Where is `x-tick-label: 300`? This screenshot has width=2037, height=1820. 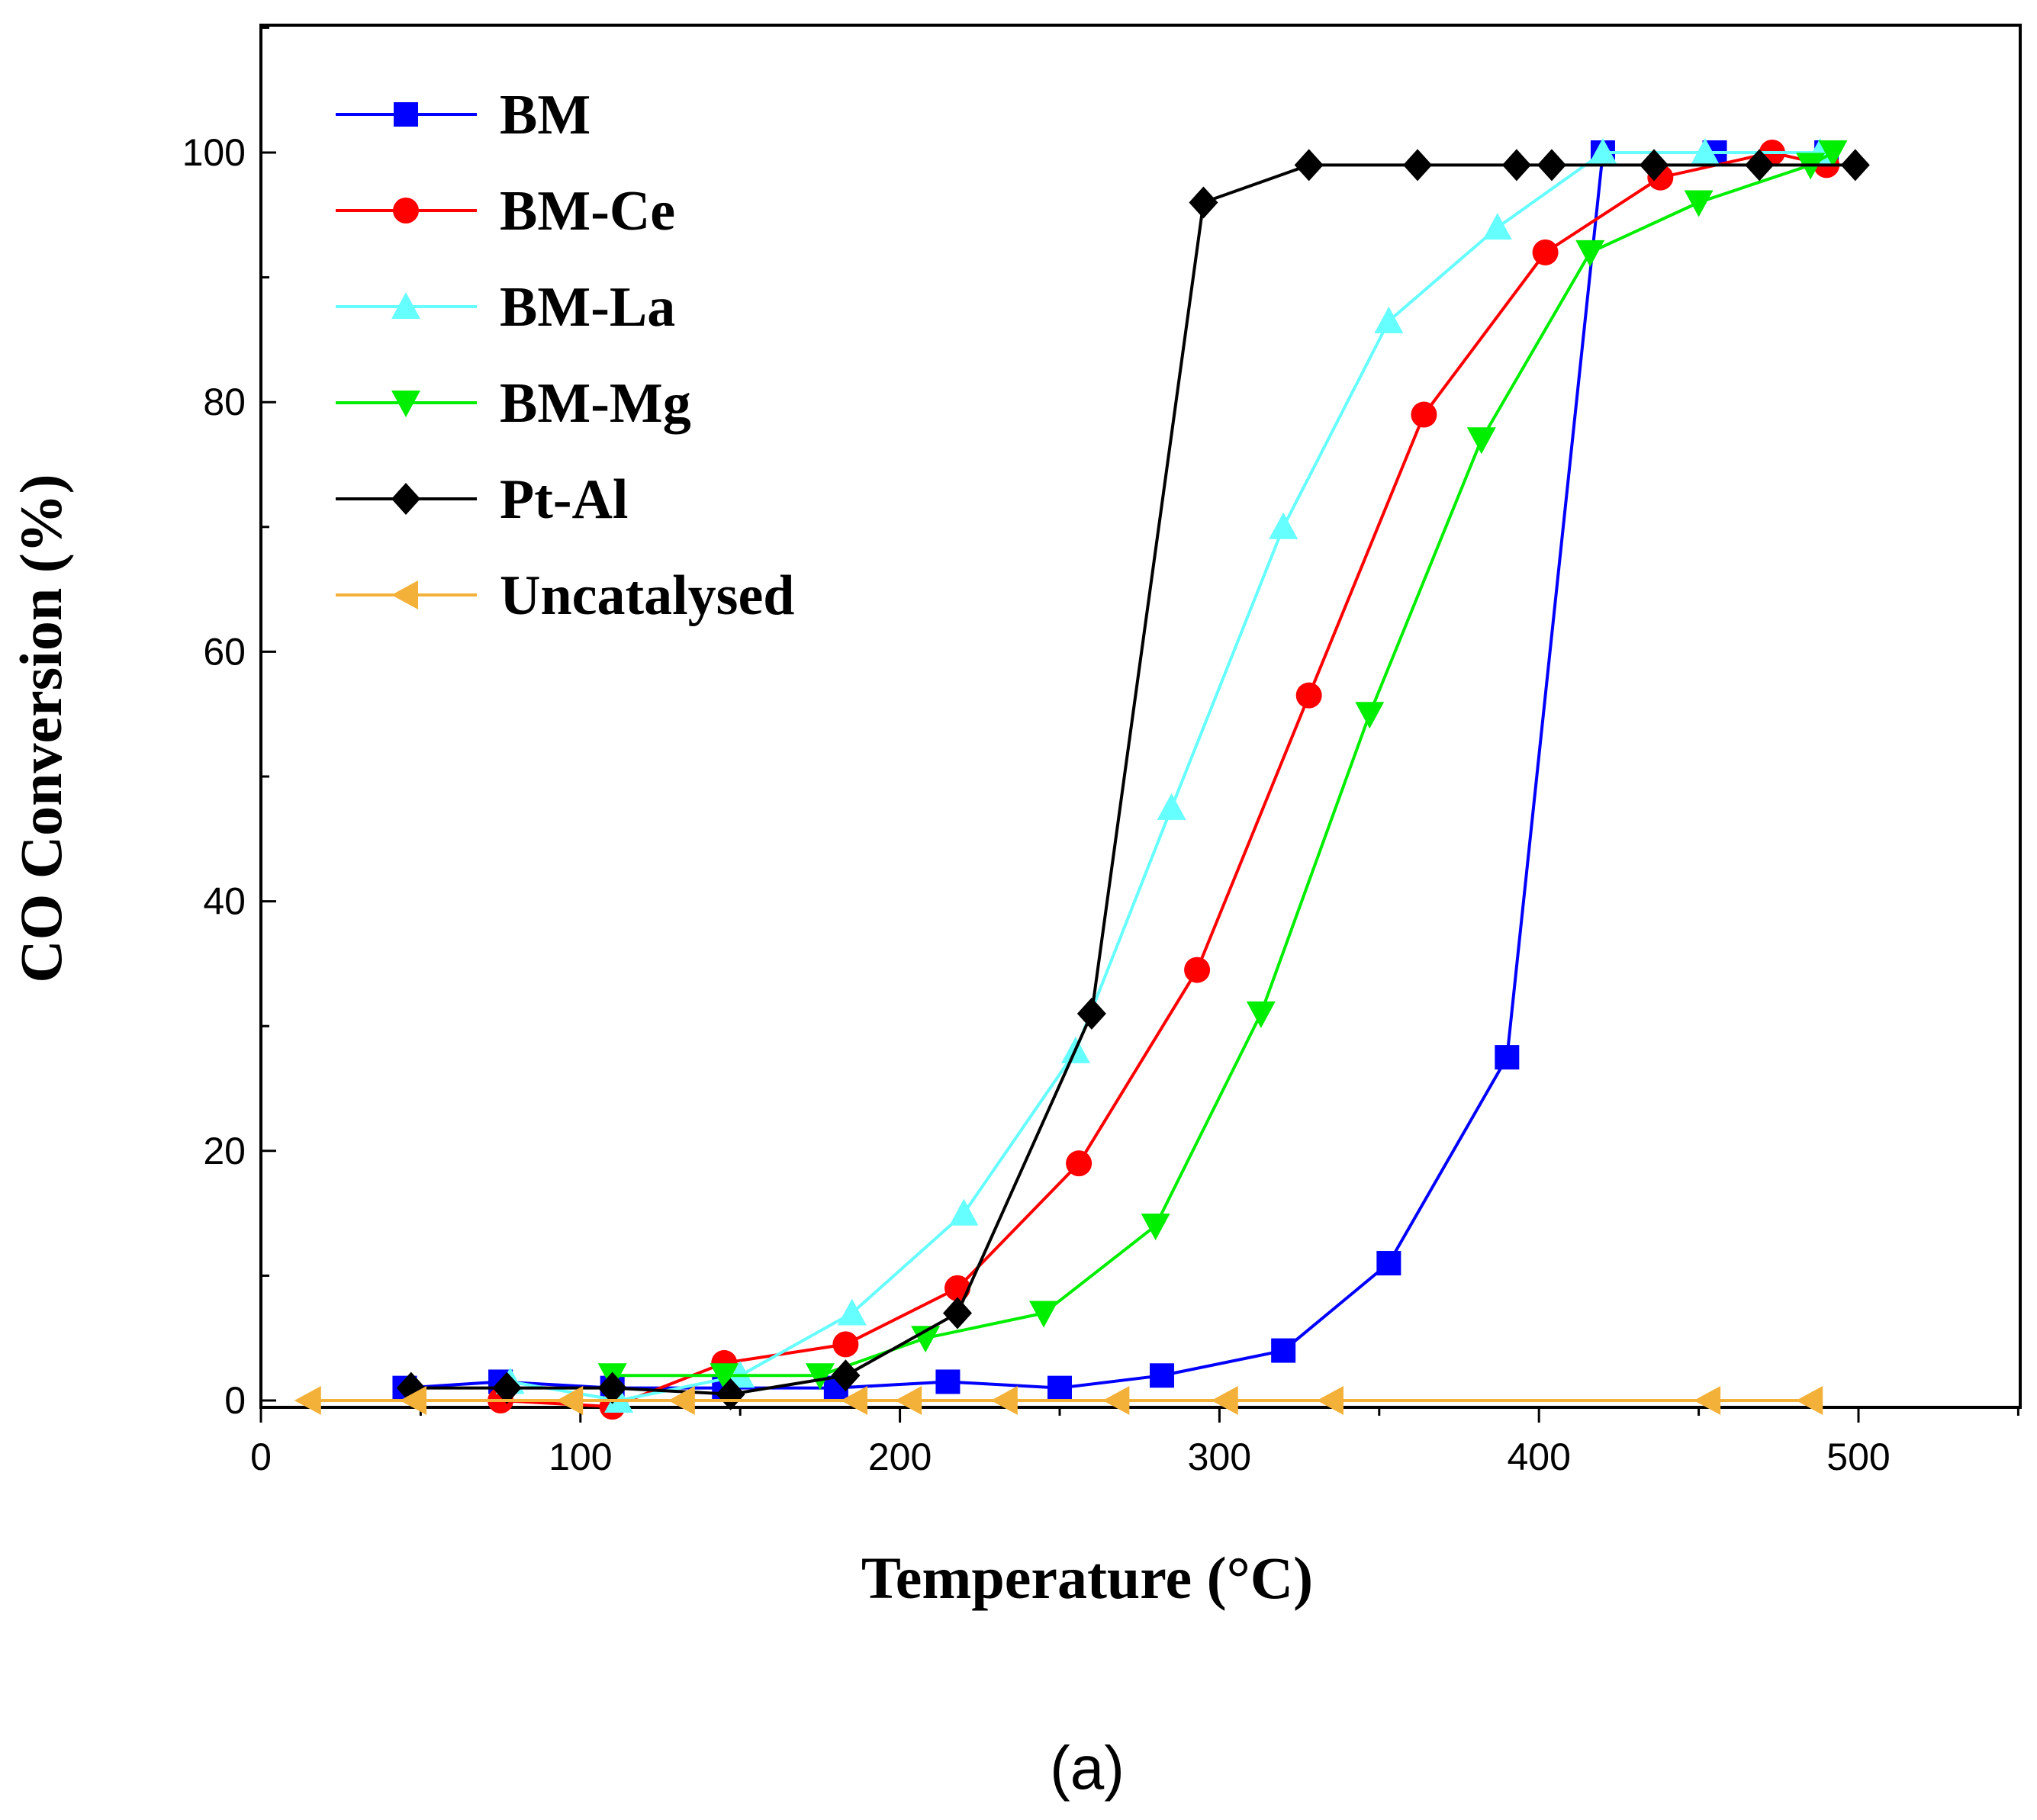 x-tick-label: 300 is located at coordinates (1220, 1457).